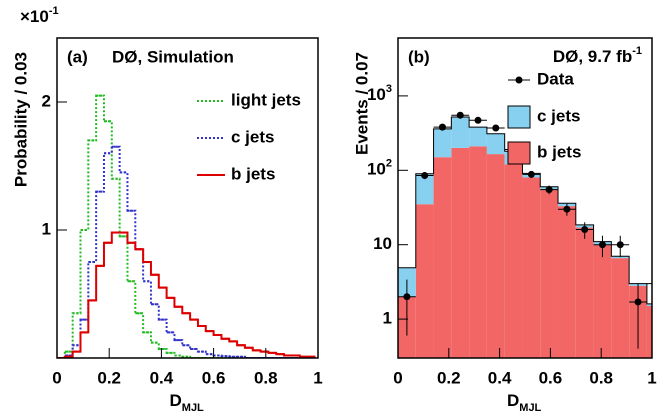 The image size is (662, 420). I want to click on annotation: DØ, Simulation, so click(173, 56).